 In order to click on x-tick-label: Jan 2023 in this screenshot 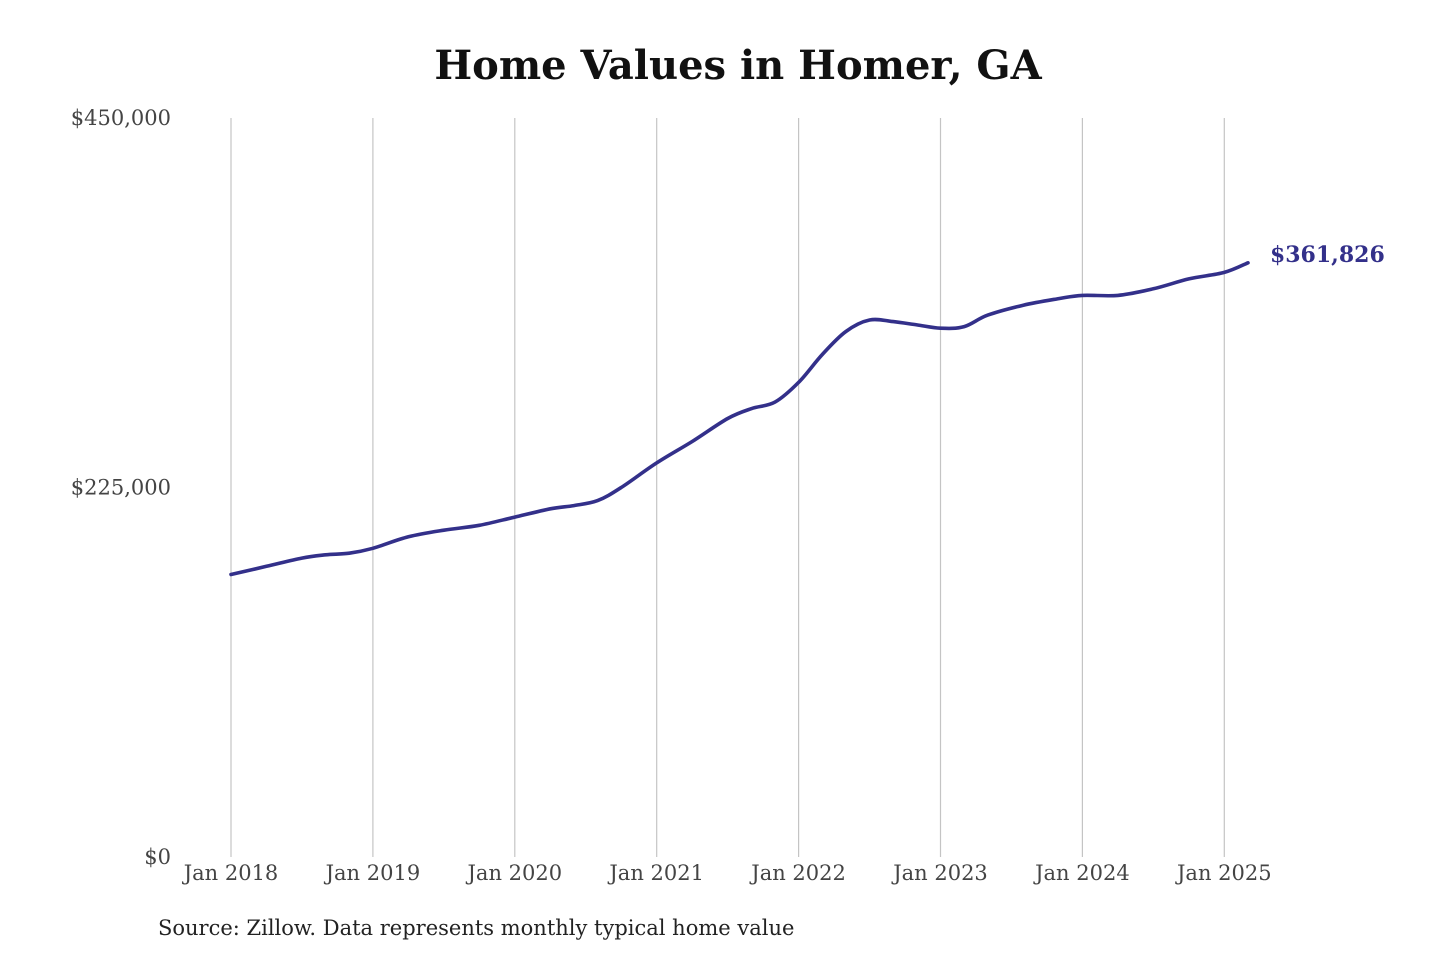, I will do `click(939, 873)`.